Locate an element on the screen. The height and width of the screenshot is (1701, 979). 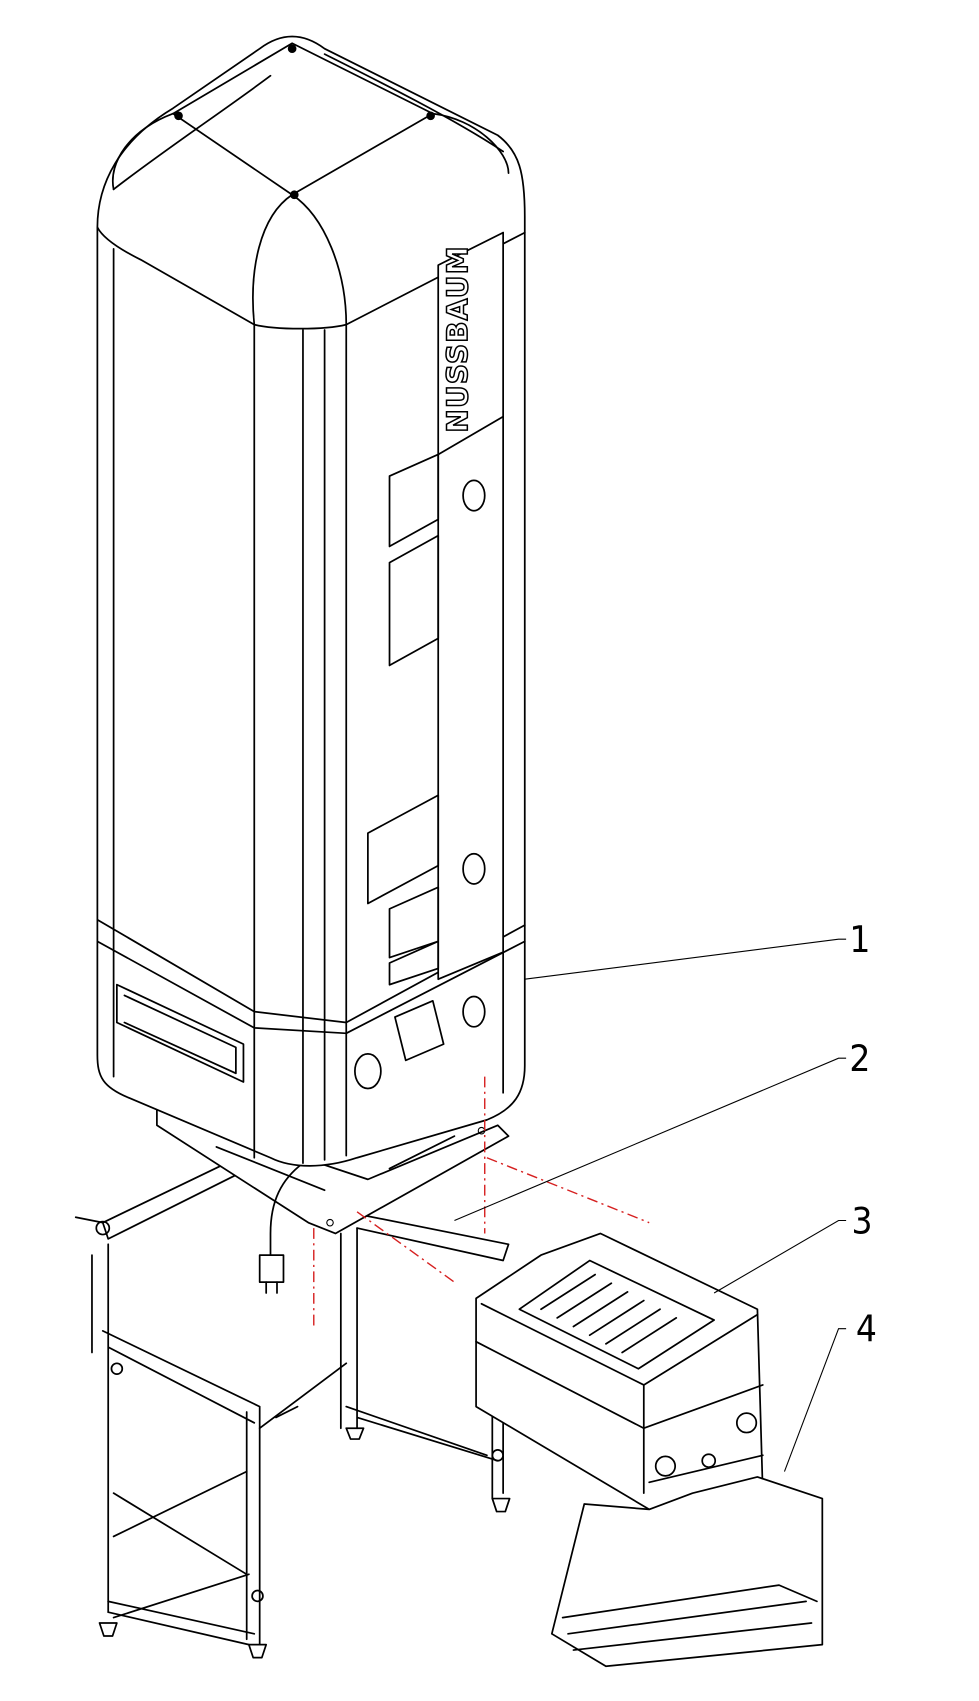
dispenser is located at coordinates (649, 1450).